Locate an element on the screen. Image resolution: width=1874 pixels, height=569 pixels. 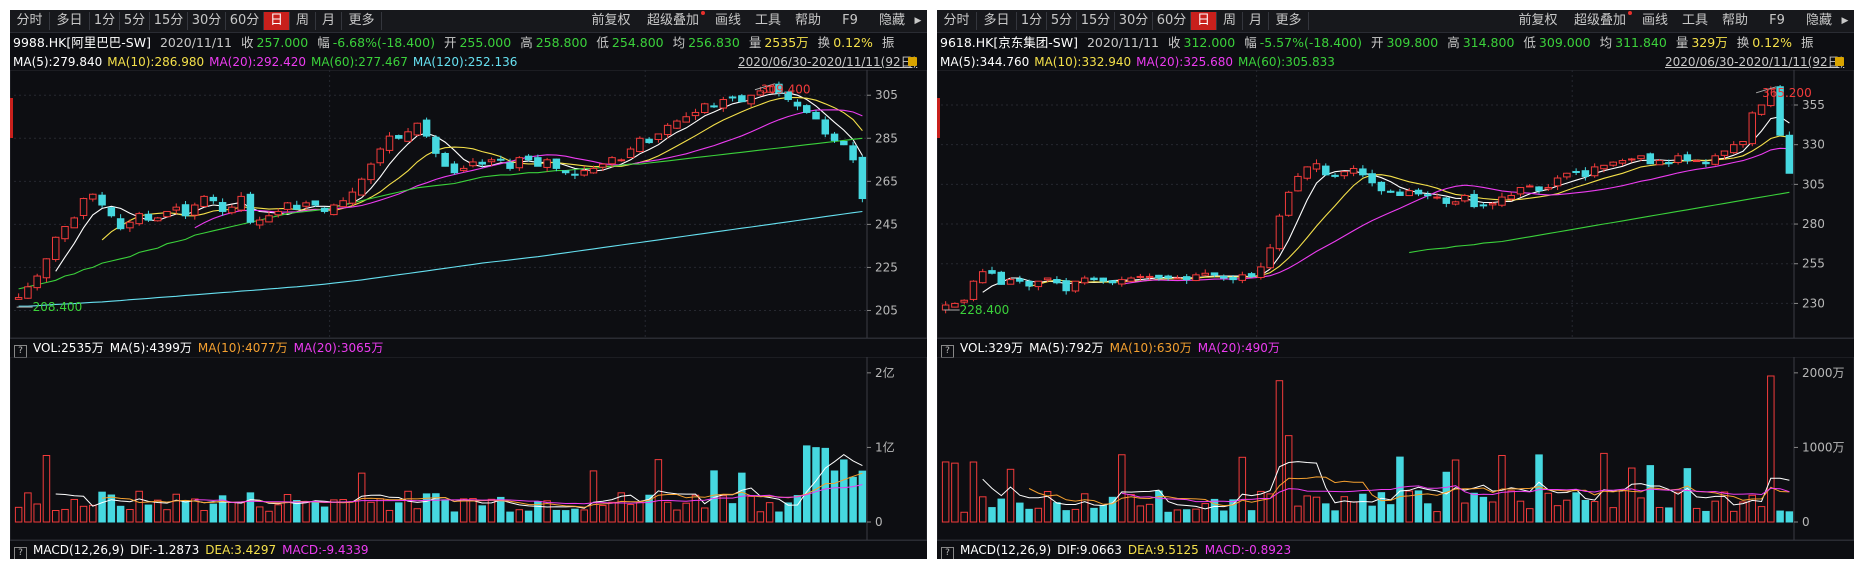
close-label: 收 is located at coordinates (1174, 42).